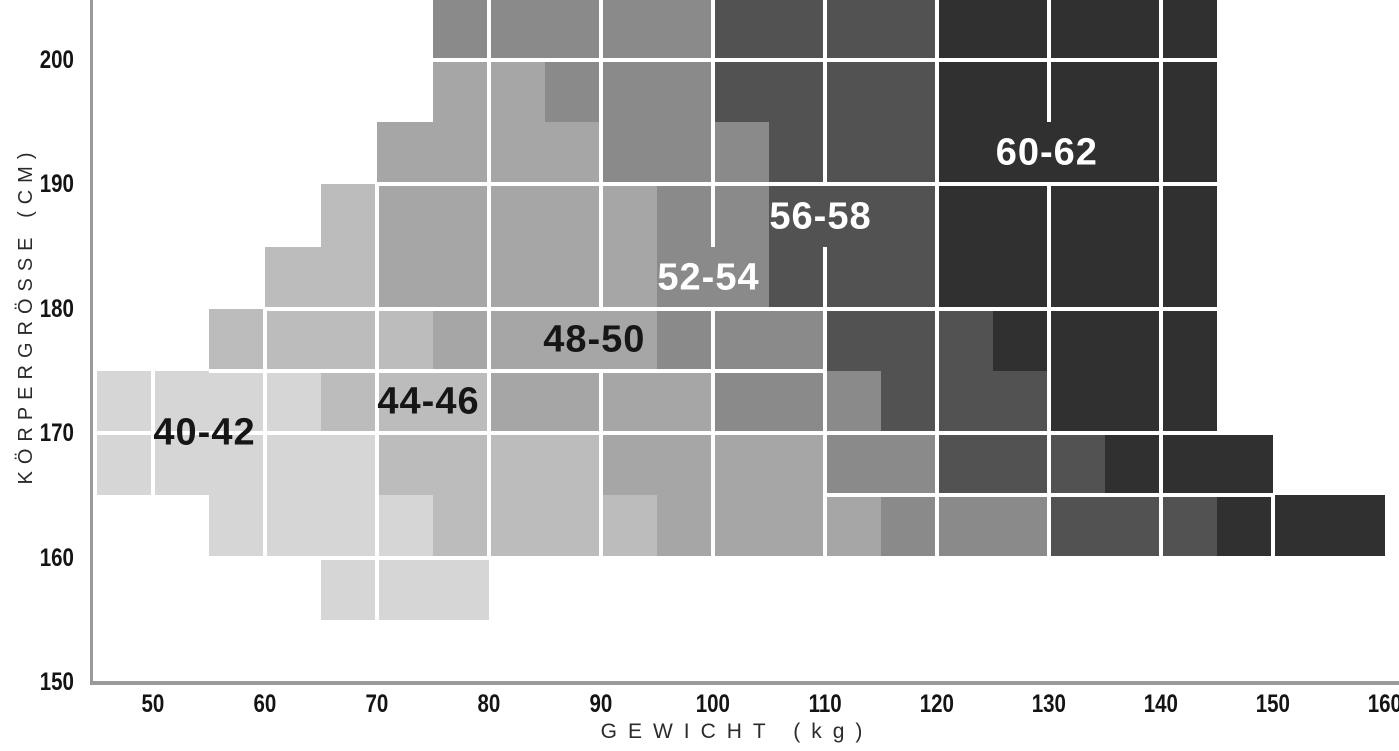 The height and width of the screenshot is (751, 1399). I want to click on y-tick-label: 190, so click(39, 184).